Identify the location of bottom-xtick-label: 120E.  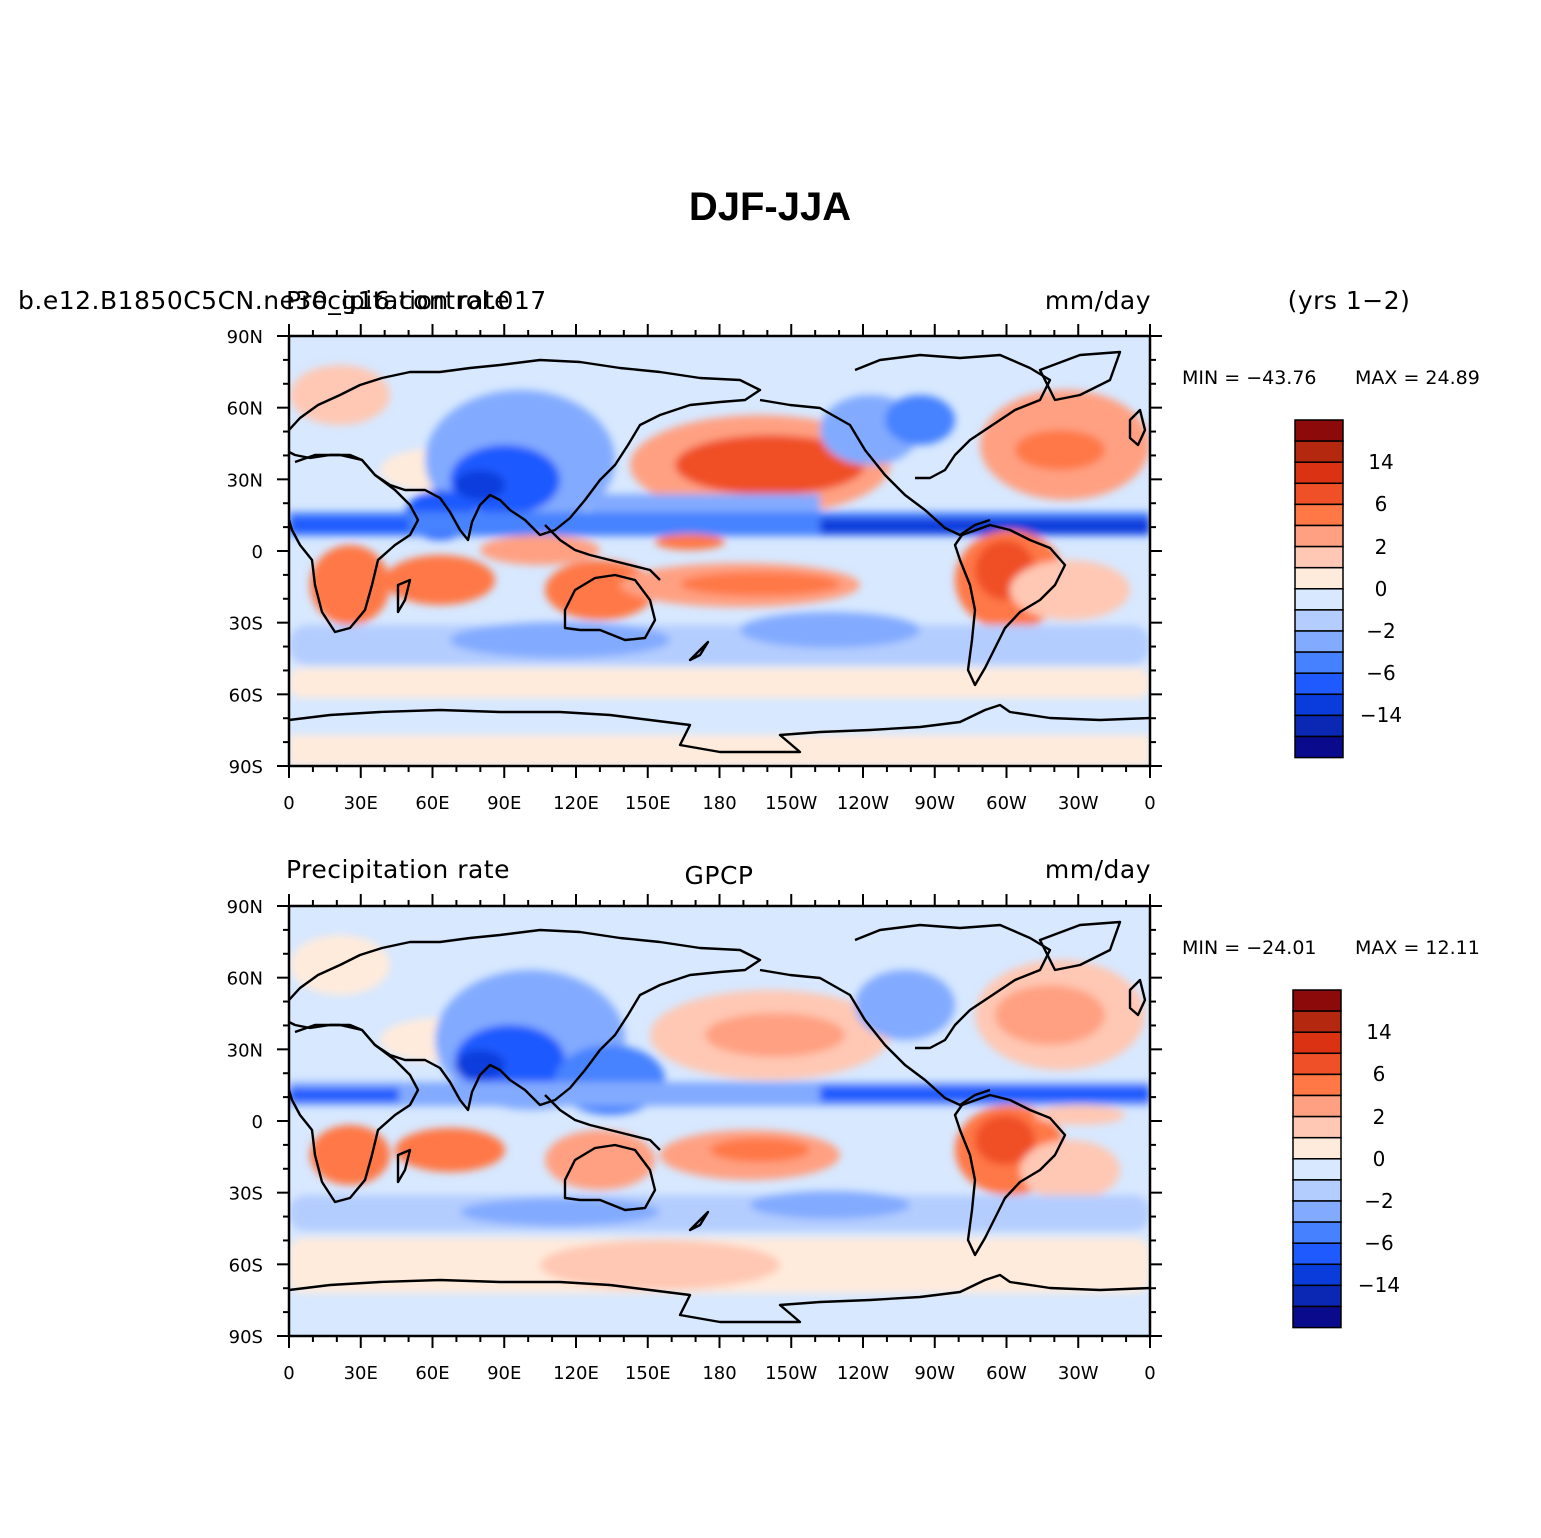
(576, 1373).